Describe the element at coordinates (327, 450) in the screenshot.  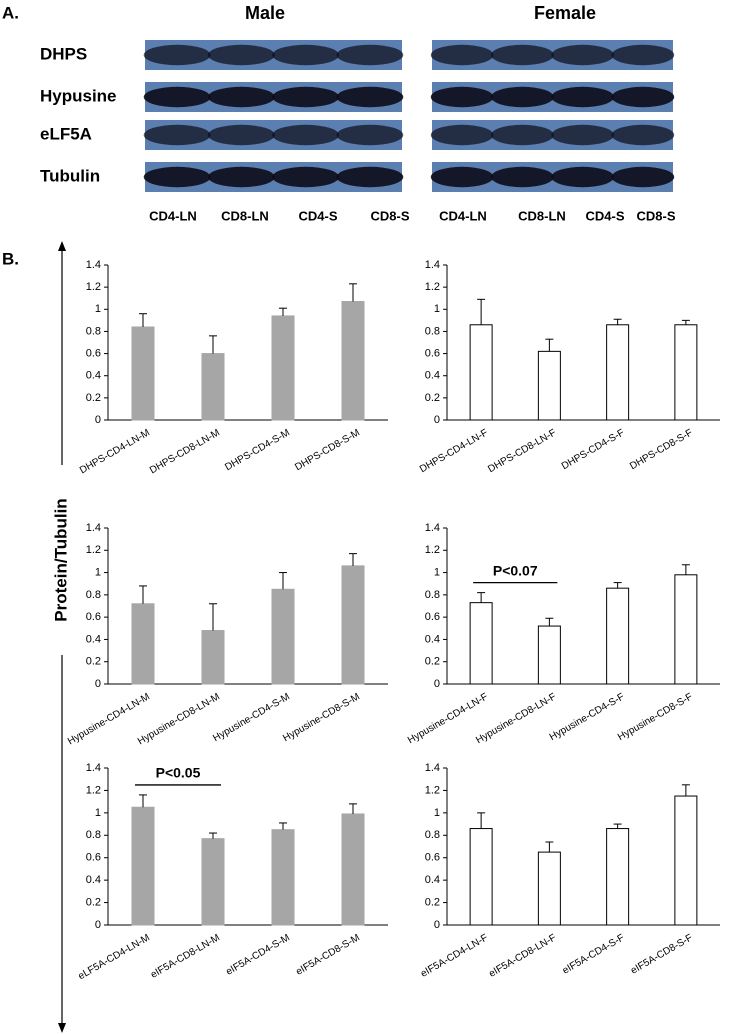
I see `x-tick-label: DHPS-CD8-S-M` at that location.